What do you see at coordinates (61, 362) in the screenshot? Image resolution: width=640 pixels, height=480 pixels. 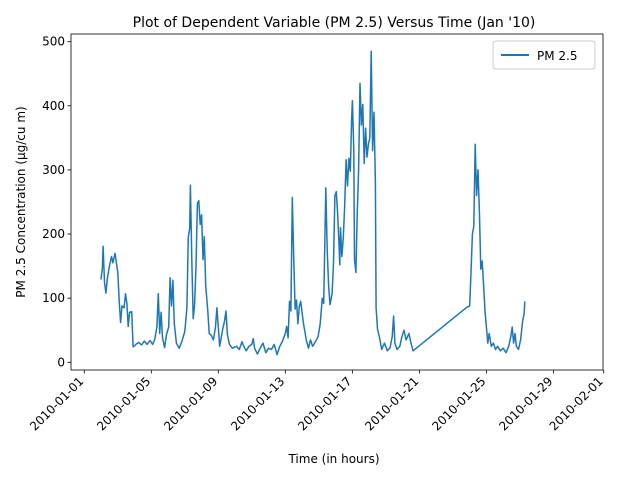 I see `y-tick-label: 0` at bounding box center [61, 362].